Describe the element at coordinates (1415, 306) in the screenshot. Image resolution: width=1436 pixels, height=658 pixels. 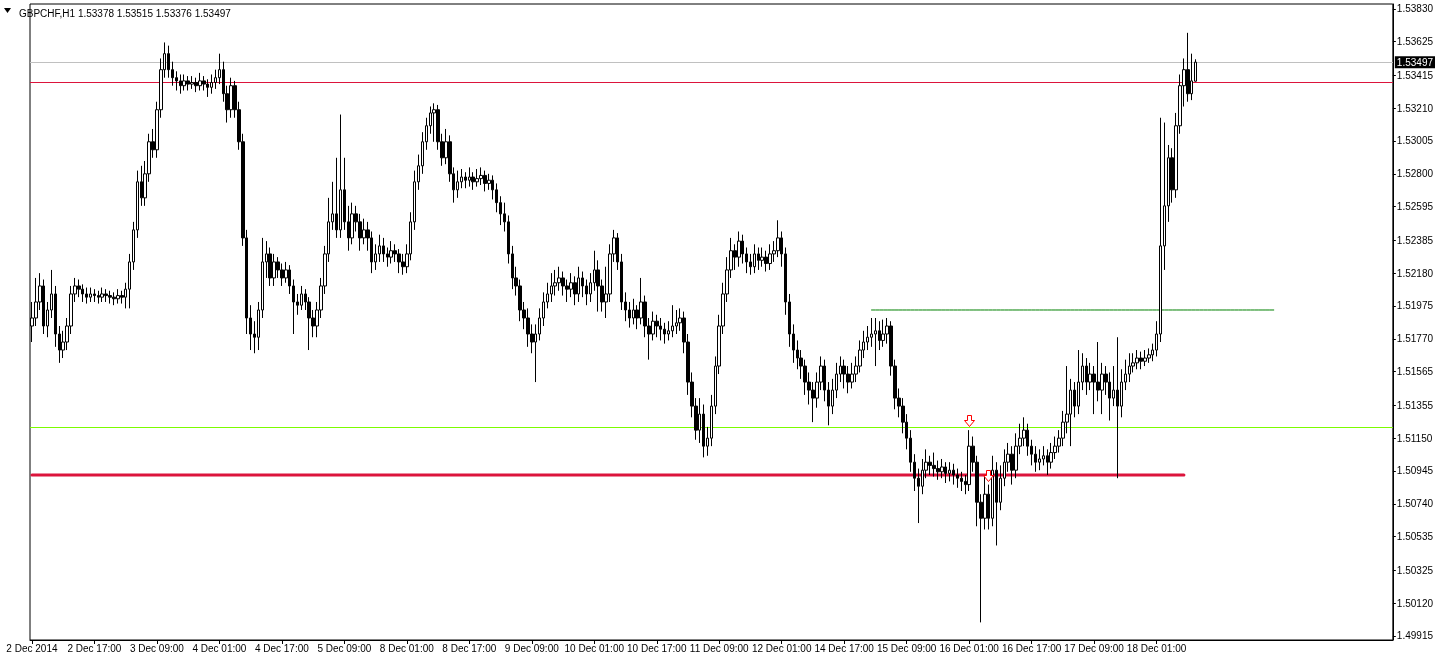
I see `y-tick-label: 1.51975` at that location.